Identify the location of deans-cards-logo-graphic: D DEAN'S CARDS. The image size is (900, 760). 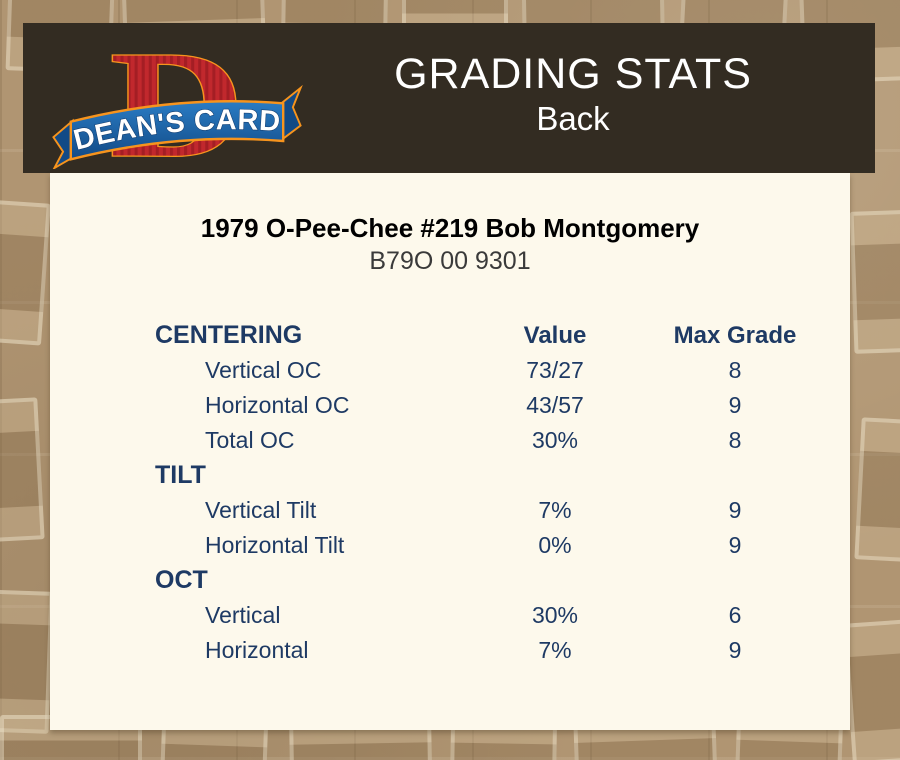
(172, 96).